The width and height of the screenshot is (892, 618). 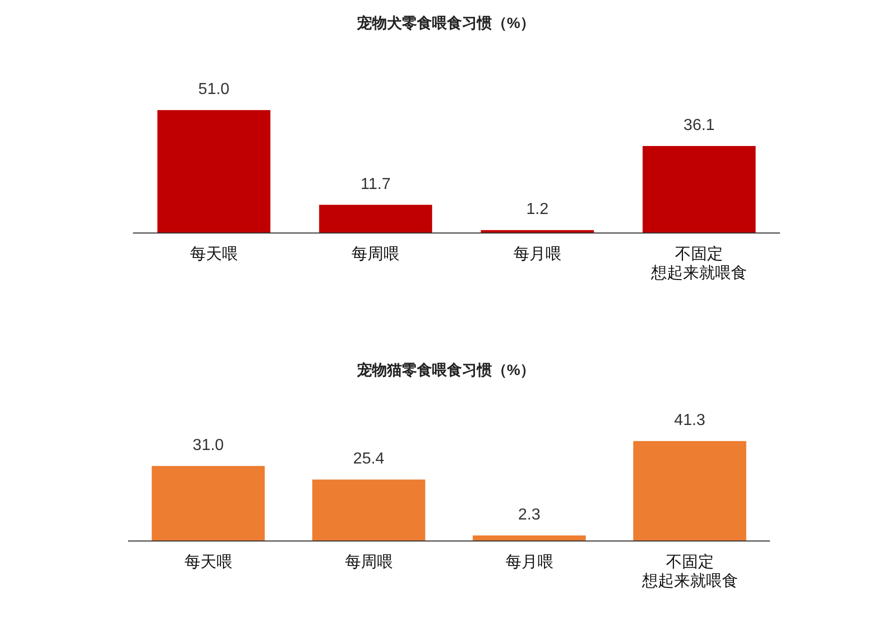 What do you see at coordinates (690, 421) in the screenshot?
I see `data-label: 41.3` at bounding box center [690, 421].